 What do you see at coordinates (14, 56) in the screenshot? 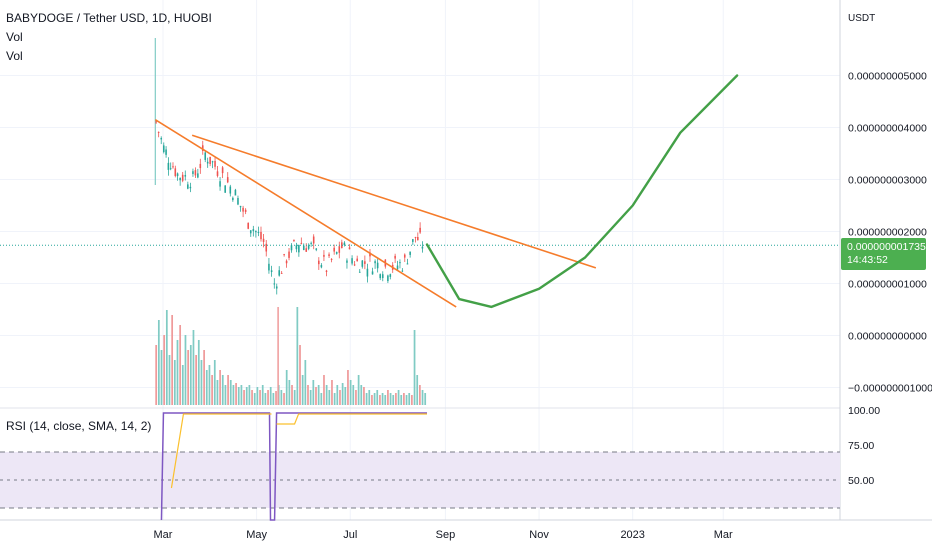
I see `volume-legend-2: Vol` at bounding box center [14, 56].